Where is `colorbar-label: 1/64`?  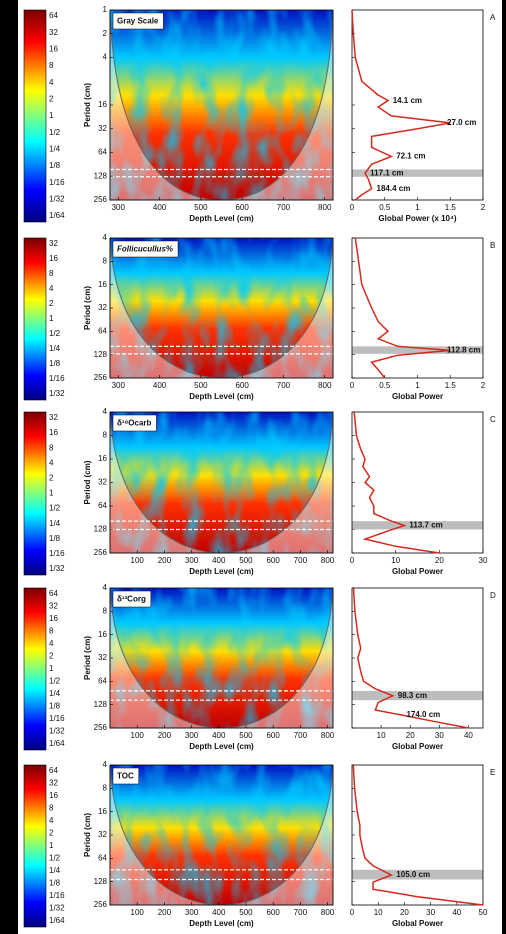 colorbar-label: 1/64 is located at coordinates (57, 743).